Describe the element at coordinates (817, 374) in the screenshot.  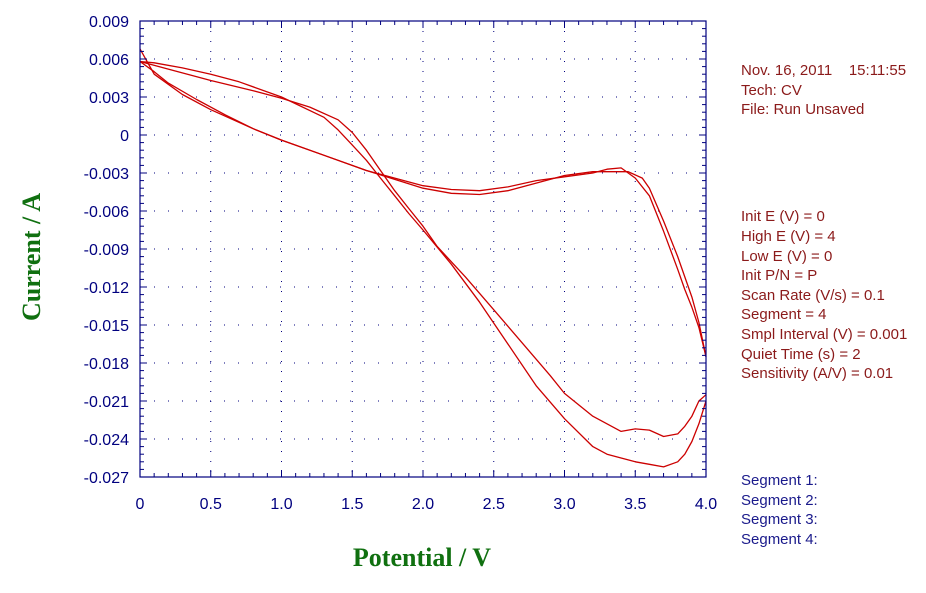
I see `run-parameter-line: Sensitivity (A/V) = 0.01` at that location.